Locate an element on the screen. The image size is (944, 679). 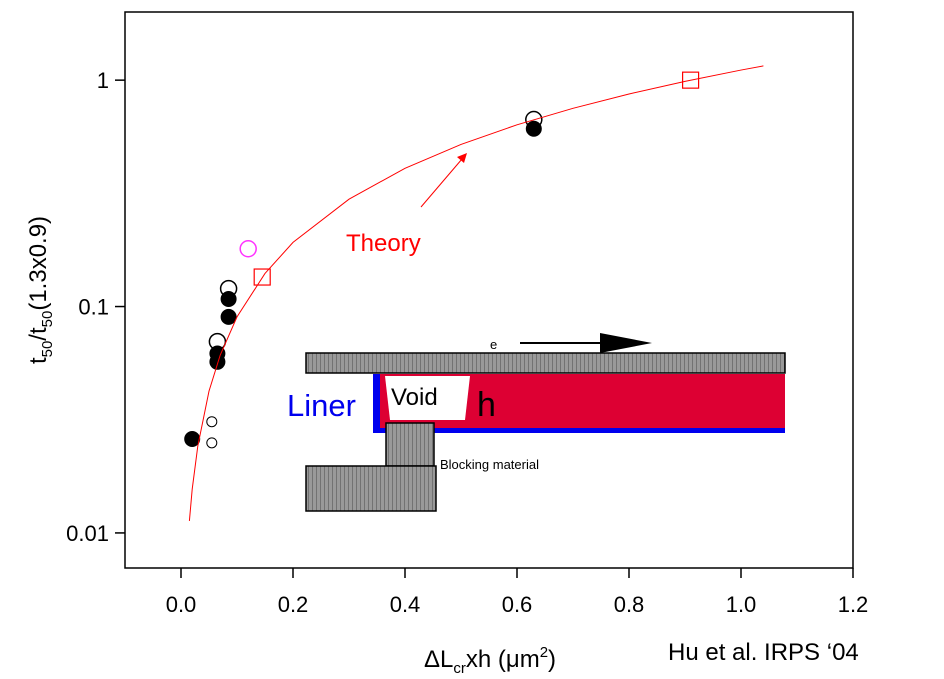
void is located at coordinates (427, 398).